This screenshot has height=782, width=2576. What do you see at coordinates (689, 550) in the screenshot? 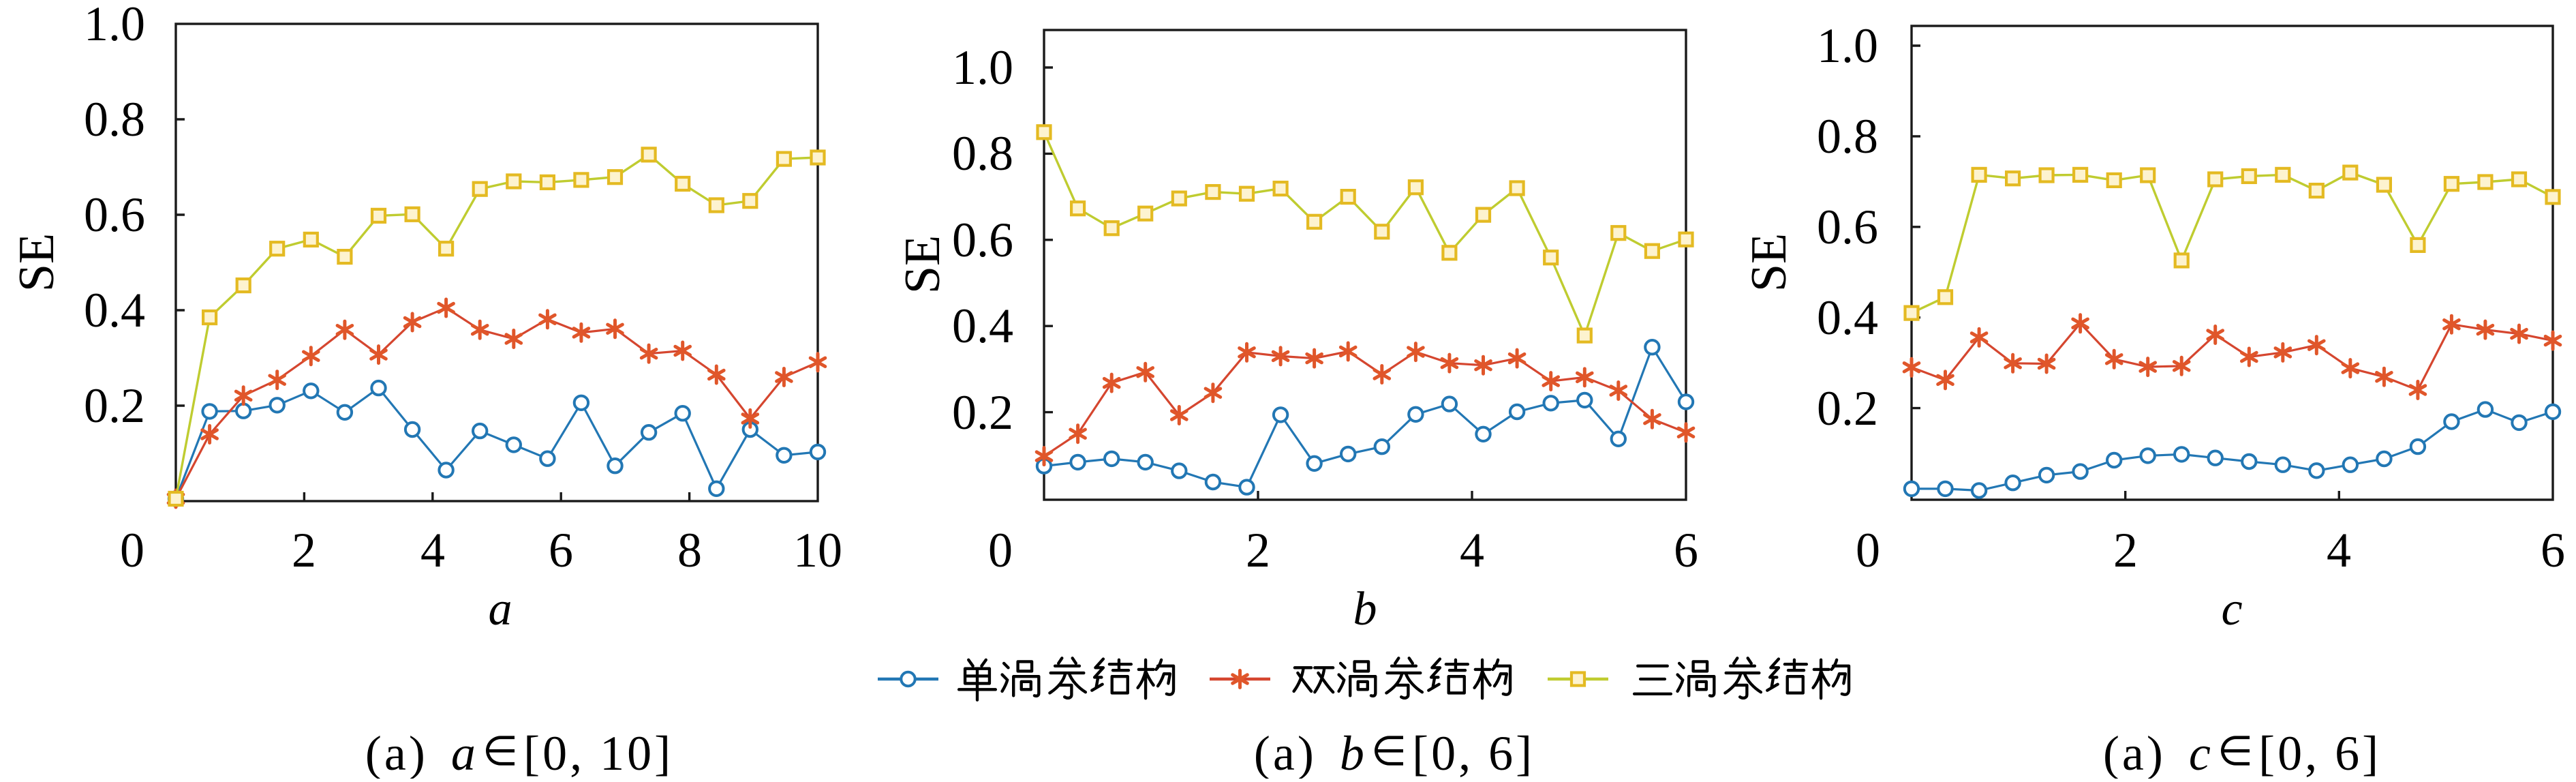
I see `svg-text: 8` at bounding box center [689, 550].